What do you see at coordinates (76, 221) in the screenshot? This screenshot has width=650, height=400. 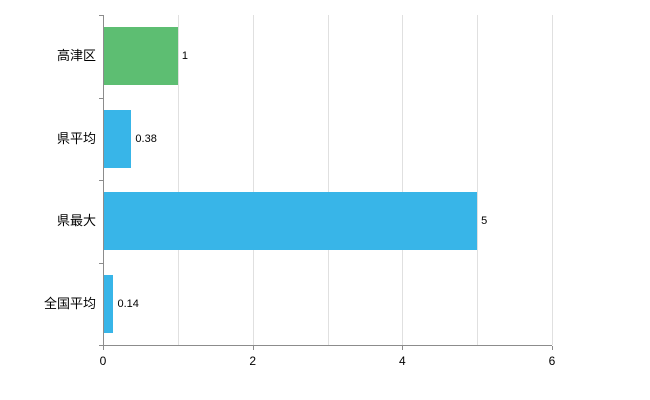 I see `category-label: 県最大` at bounding box center [76, 221].